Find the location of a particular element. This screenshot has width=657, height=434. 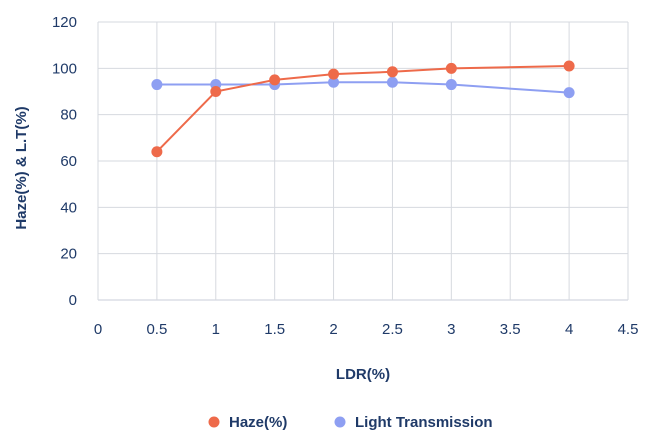

x-tick-label: 4.5 is located at coordinates (628, 329).